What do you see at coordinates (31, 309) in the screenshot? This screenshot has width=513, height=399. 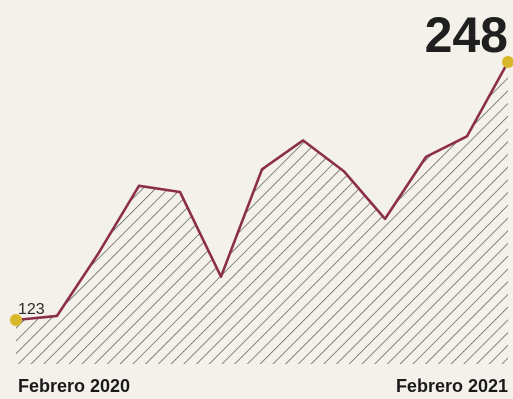 I see `start-value-label: 123` at bounding box center [31, 309].